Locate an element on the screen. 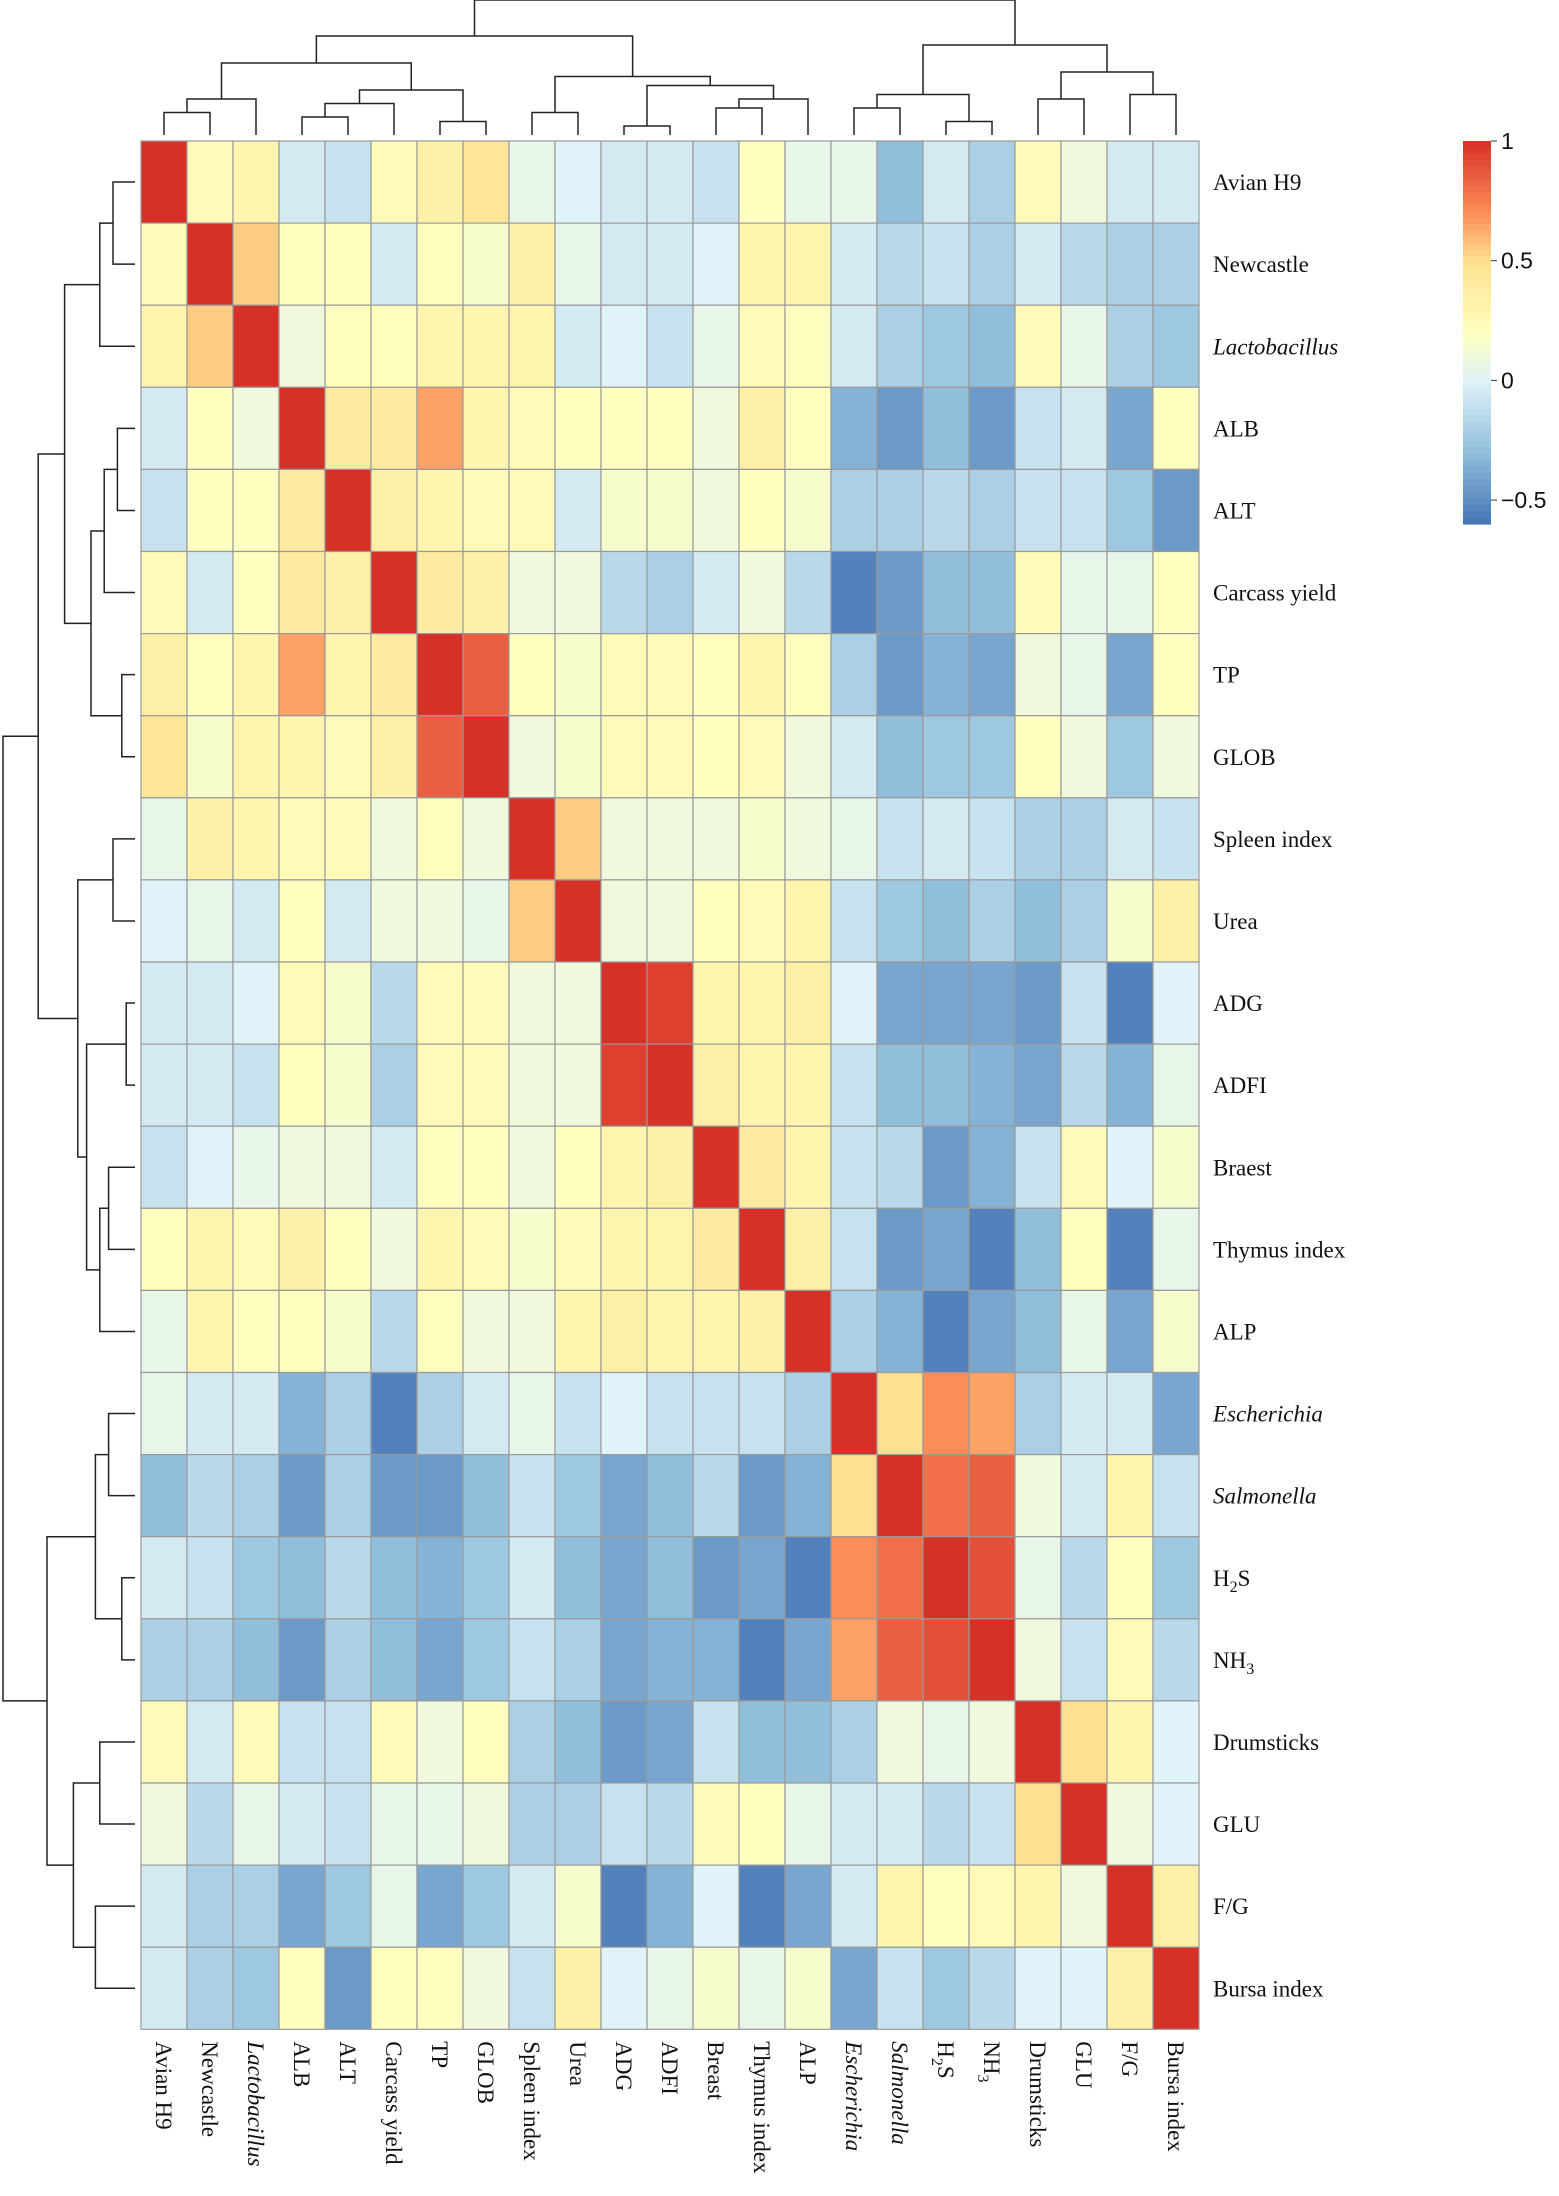 The width and height of the screenshot is (1559, 2196). column-label: GLU is located at coordinates (1083, 2065).